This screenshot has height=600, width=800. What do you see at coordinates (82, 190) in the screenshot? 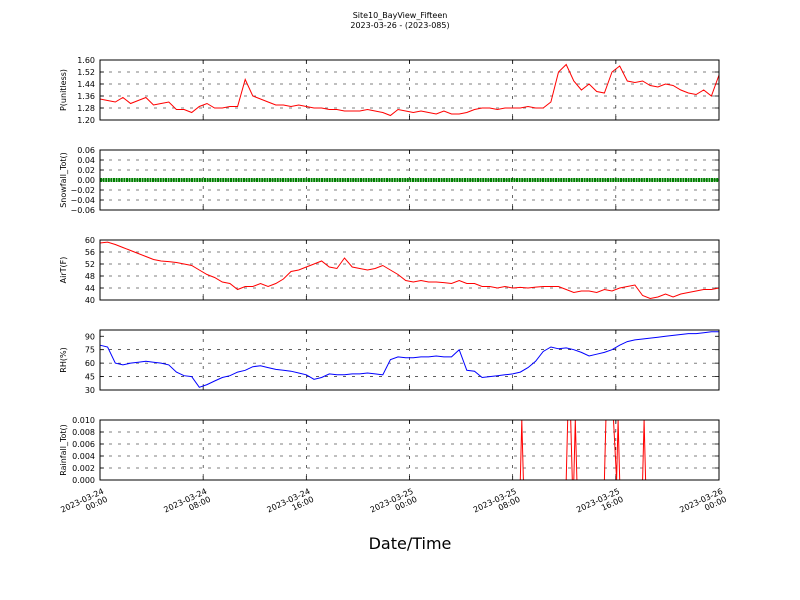
I see `y-tick-label: −0.02` at bounding box center [82, 190].